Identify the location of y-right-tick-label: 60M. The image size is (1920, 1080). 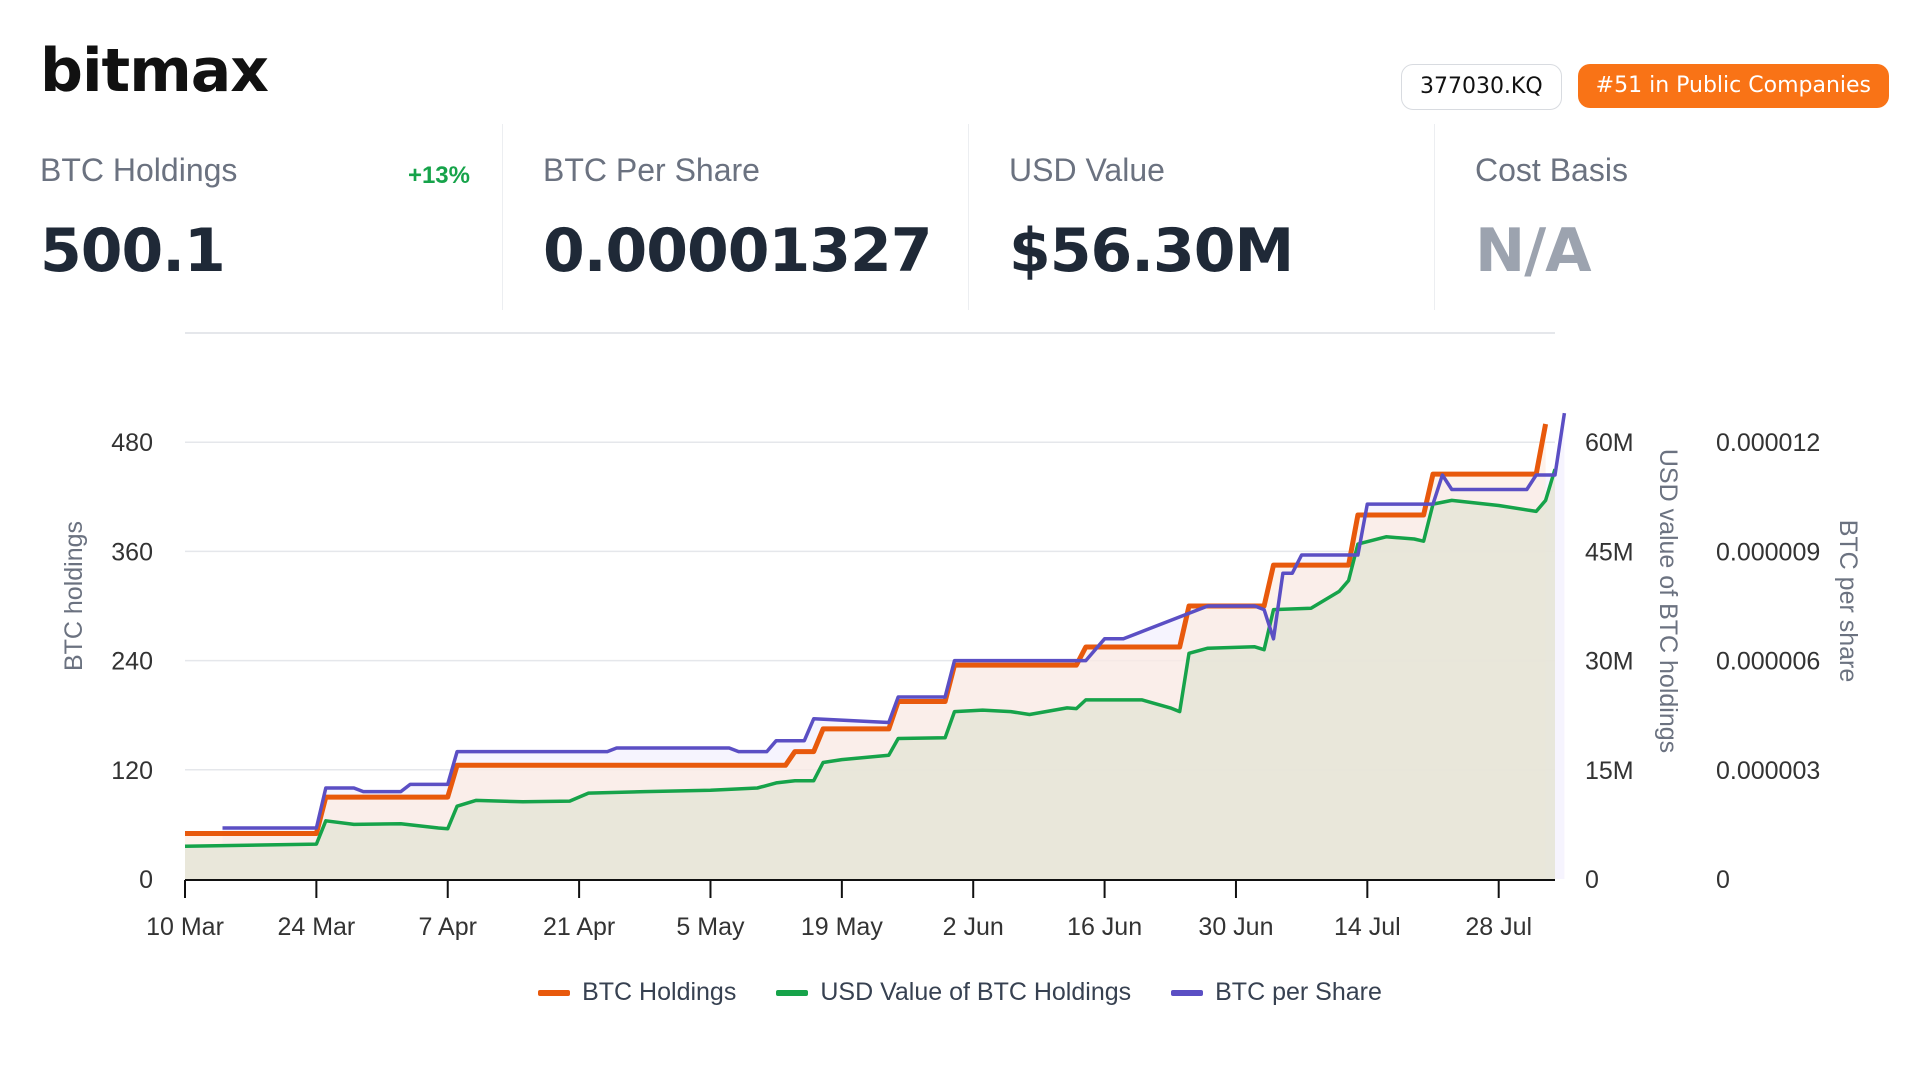
(1609, 443).